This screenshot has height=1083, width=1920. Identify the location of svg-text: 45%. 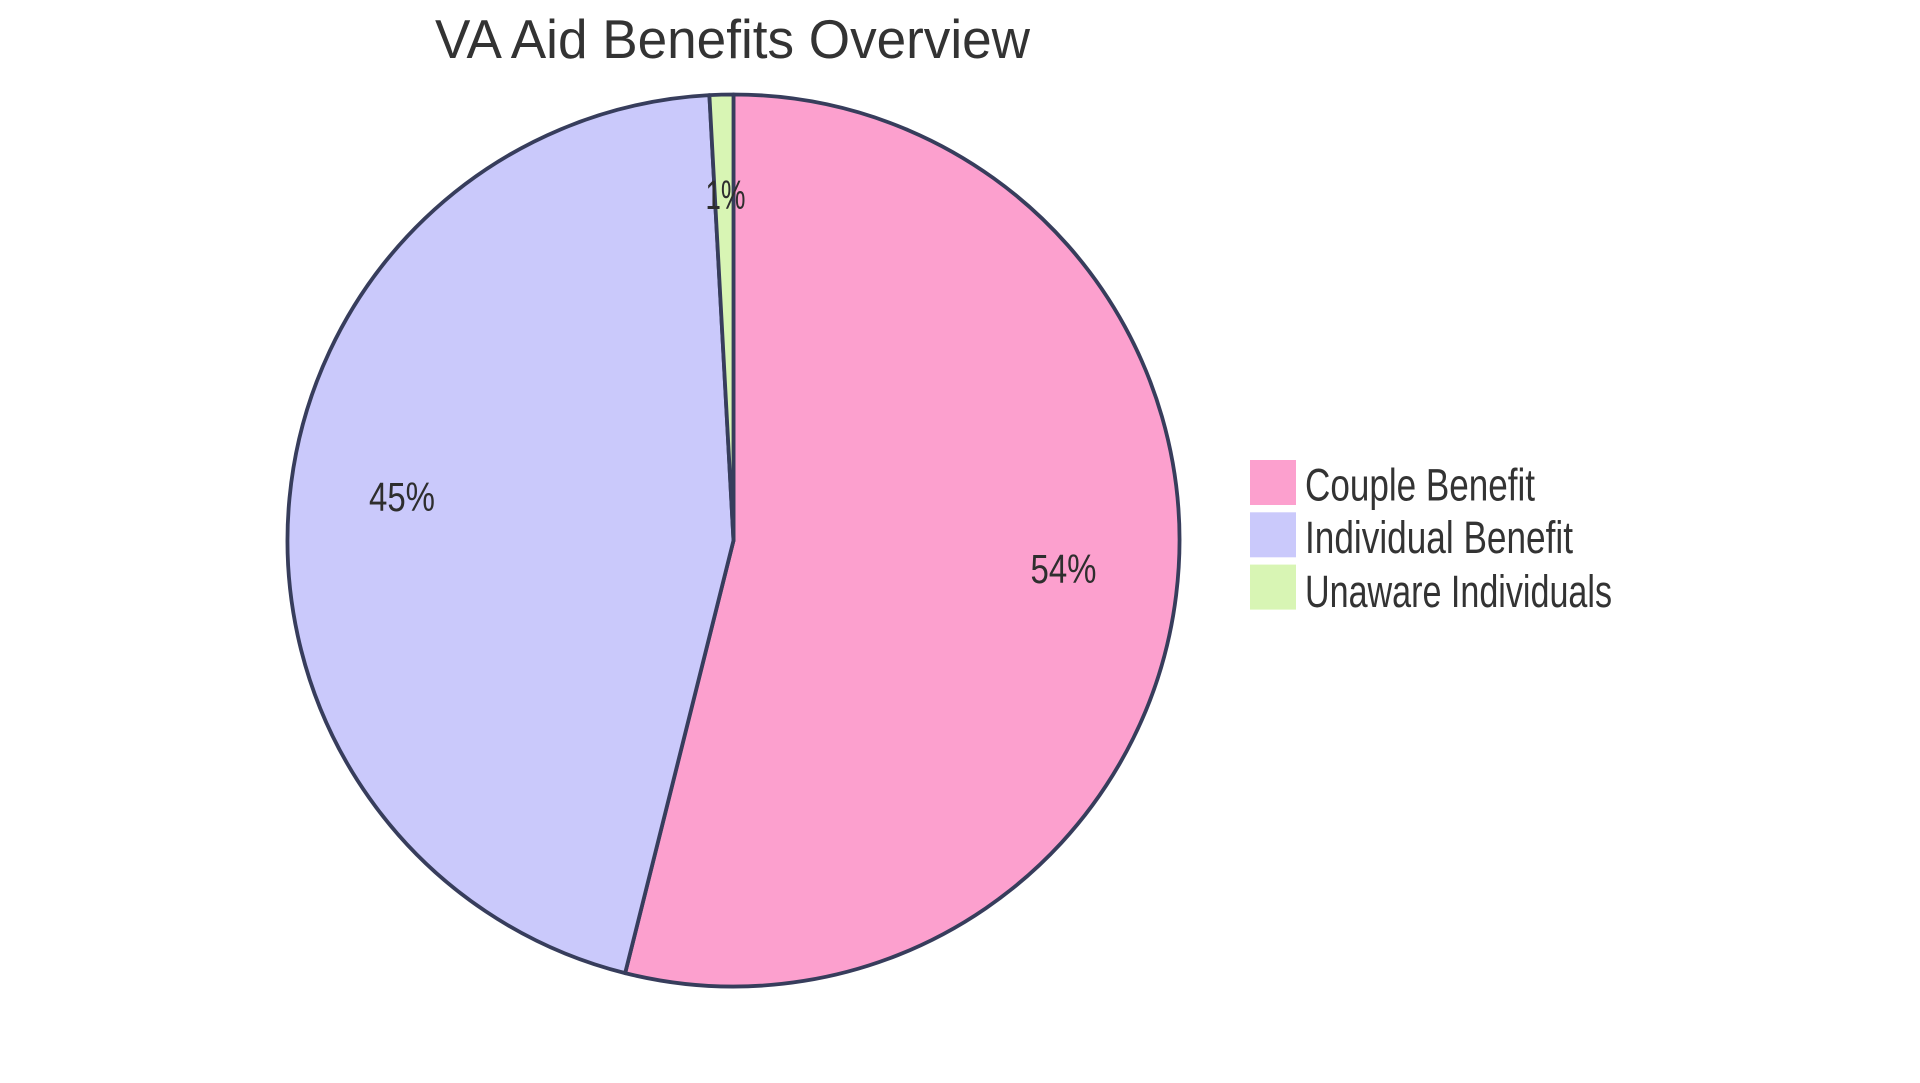
(402, 497).